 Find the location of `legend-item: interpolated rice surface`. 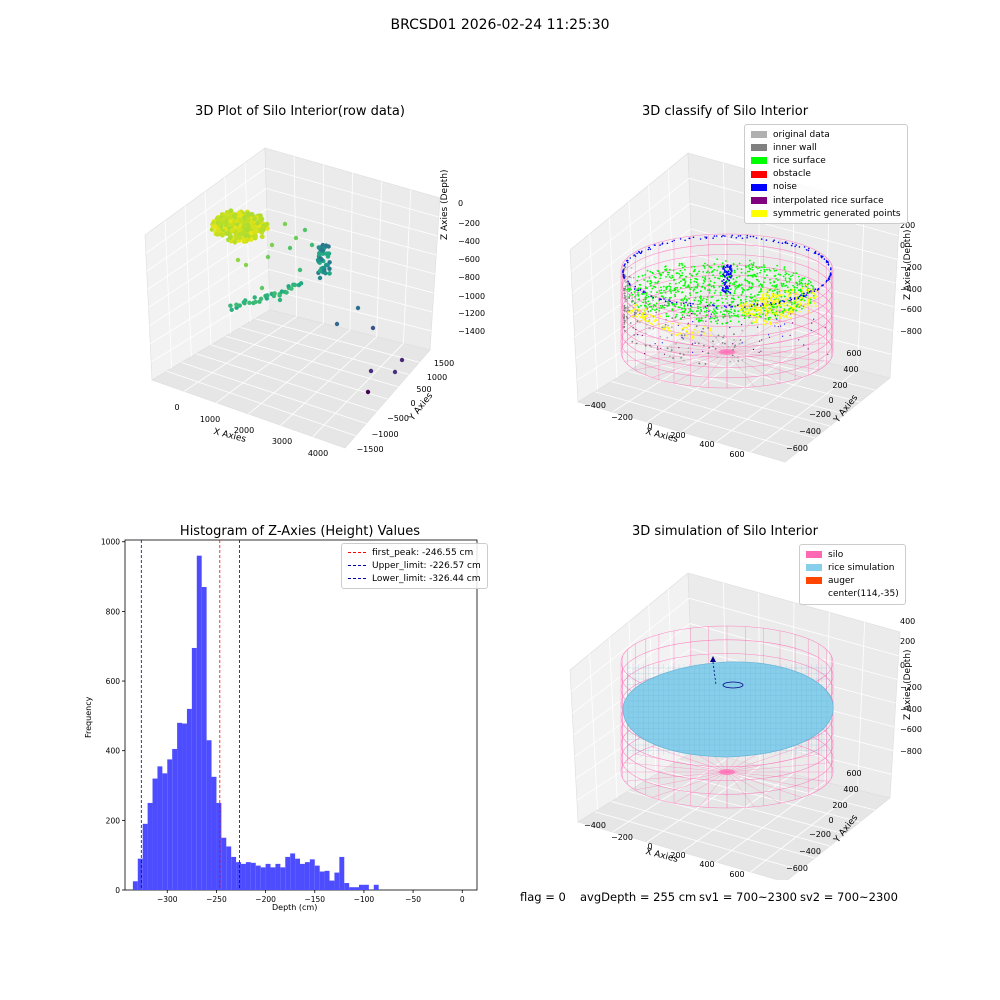

legend-item: interpolated rice surface is located at coordinates (826, 200).